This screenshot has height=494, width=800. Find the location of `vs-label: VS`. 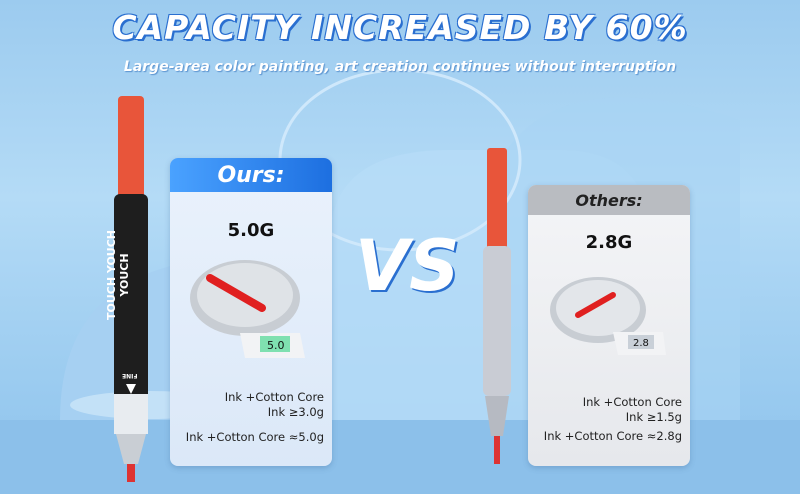

vs-label: VS is located at coordinates (407, 266).